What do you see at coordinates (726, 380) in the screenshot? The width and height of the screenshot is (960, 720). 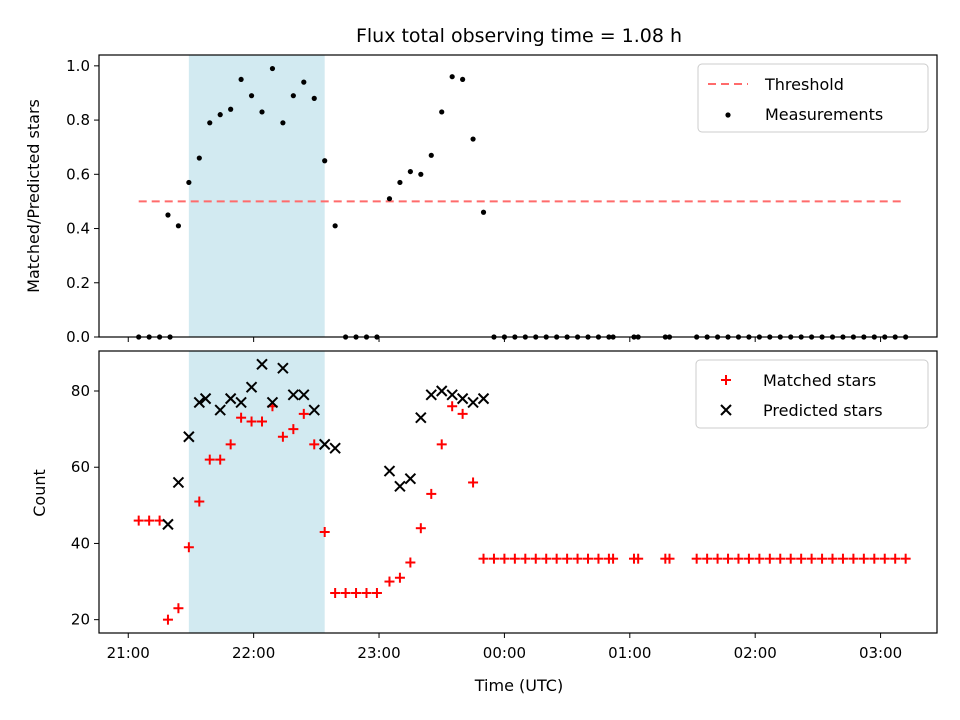 I see `legend-matched-marker` at bounding box center [726, 380].